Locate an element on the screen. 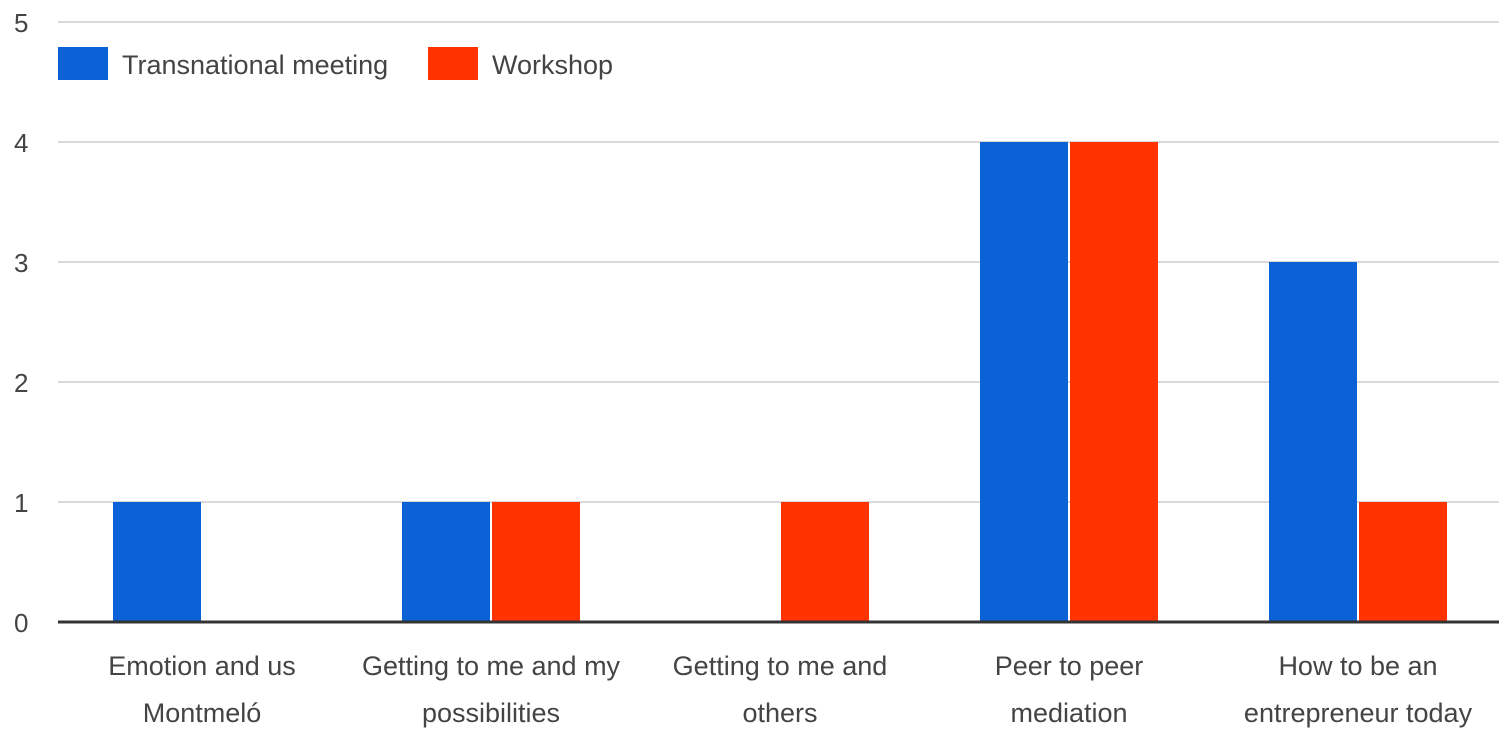 Image resolution: width=1499 pixels, height=739 pixels. x-tick-label: mediation is located at coordinates (1068, 713).